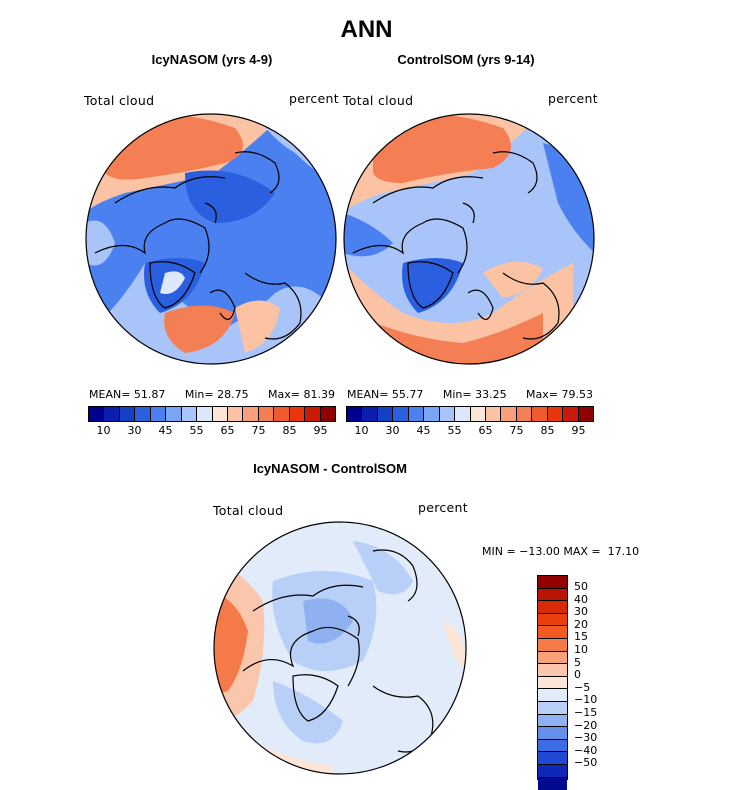 This screenshot has width=733, height=790. Describe the element at coordinates (314, 98) in the screenshot. I see `panel-1-units: percent` at that location.